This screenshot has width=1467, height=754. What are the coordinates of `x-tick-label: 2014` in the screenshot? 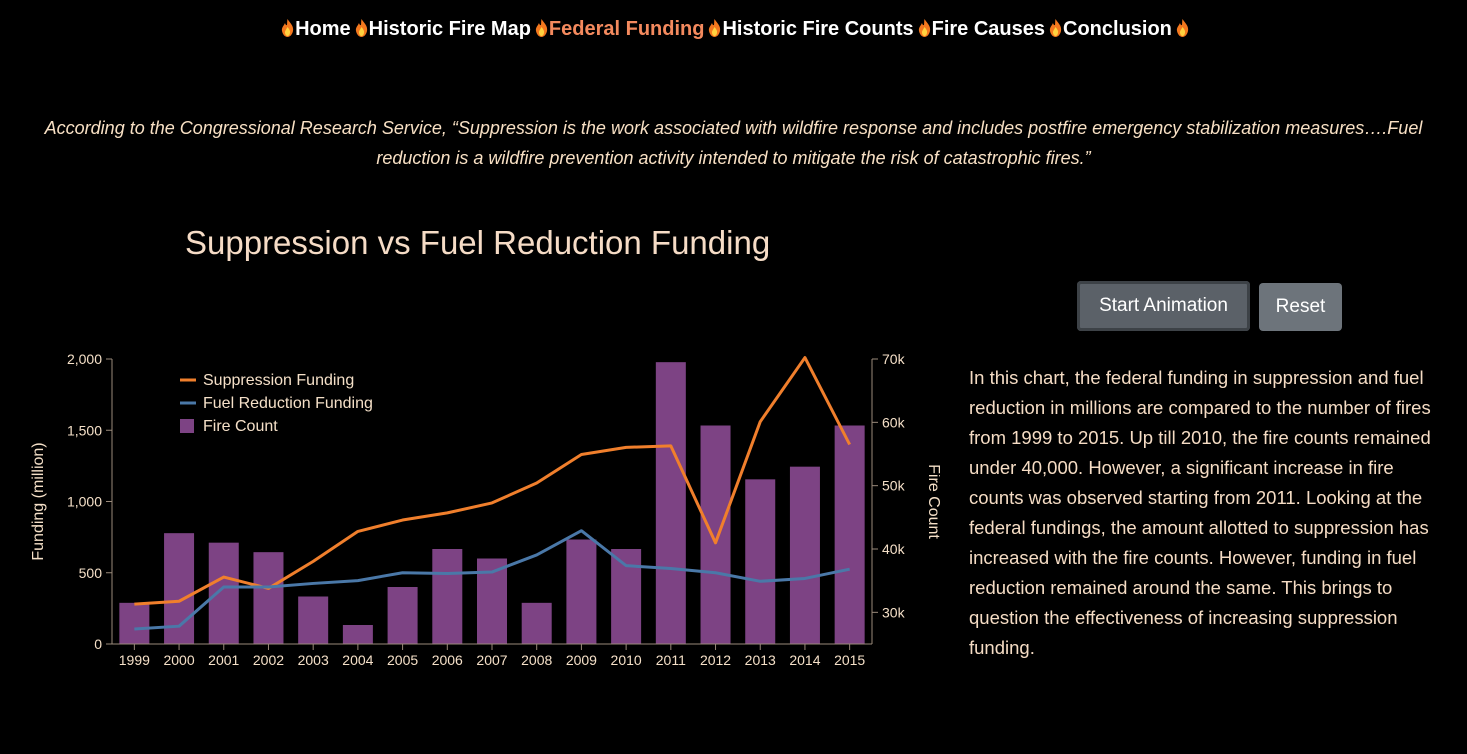 It's located at (804, 660).